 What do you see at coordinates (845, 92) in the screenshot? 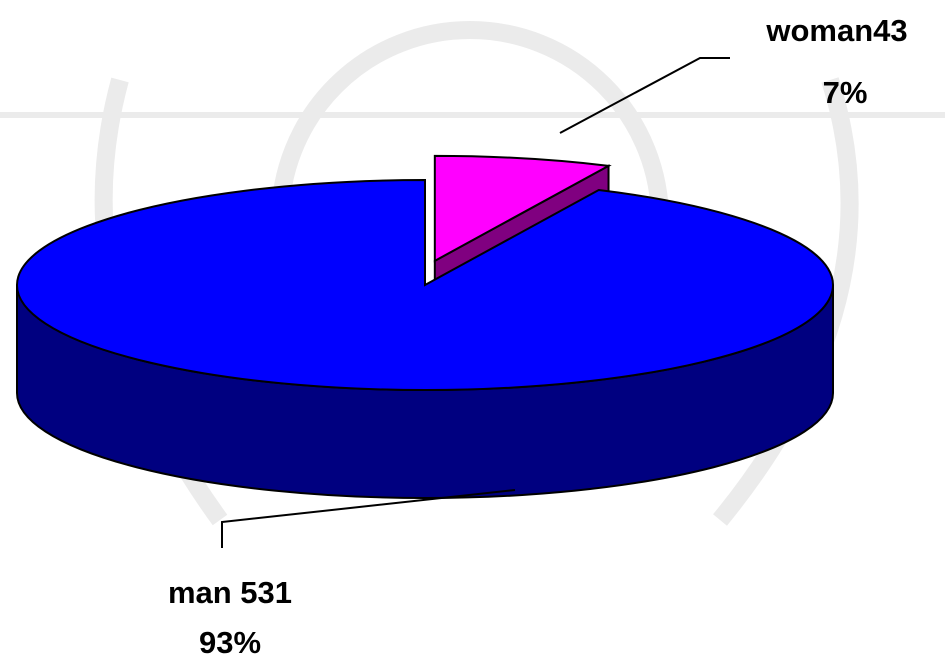
I see `slice-percent: 7%` at bounding box center [845, 92].